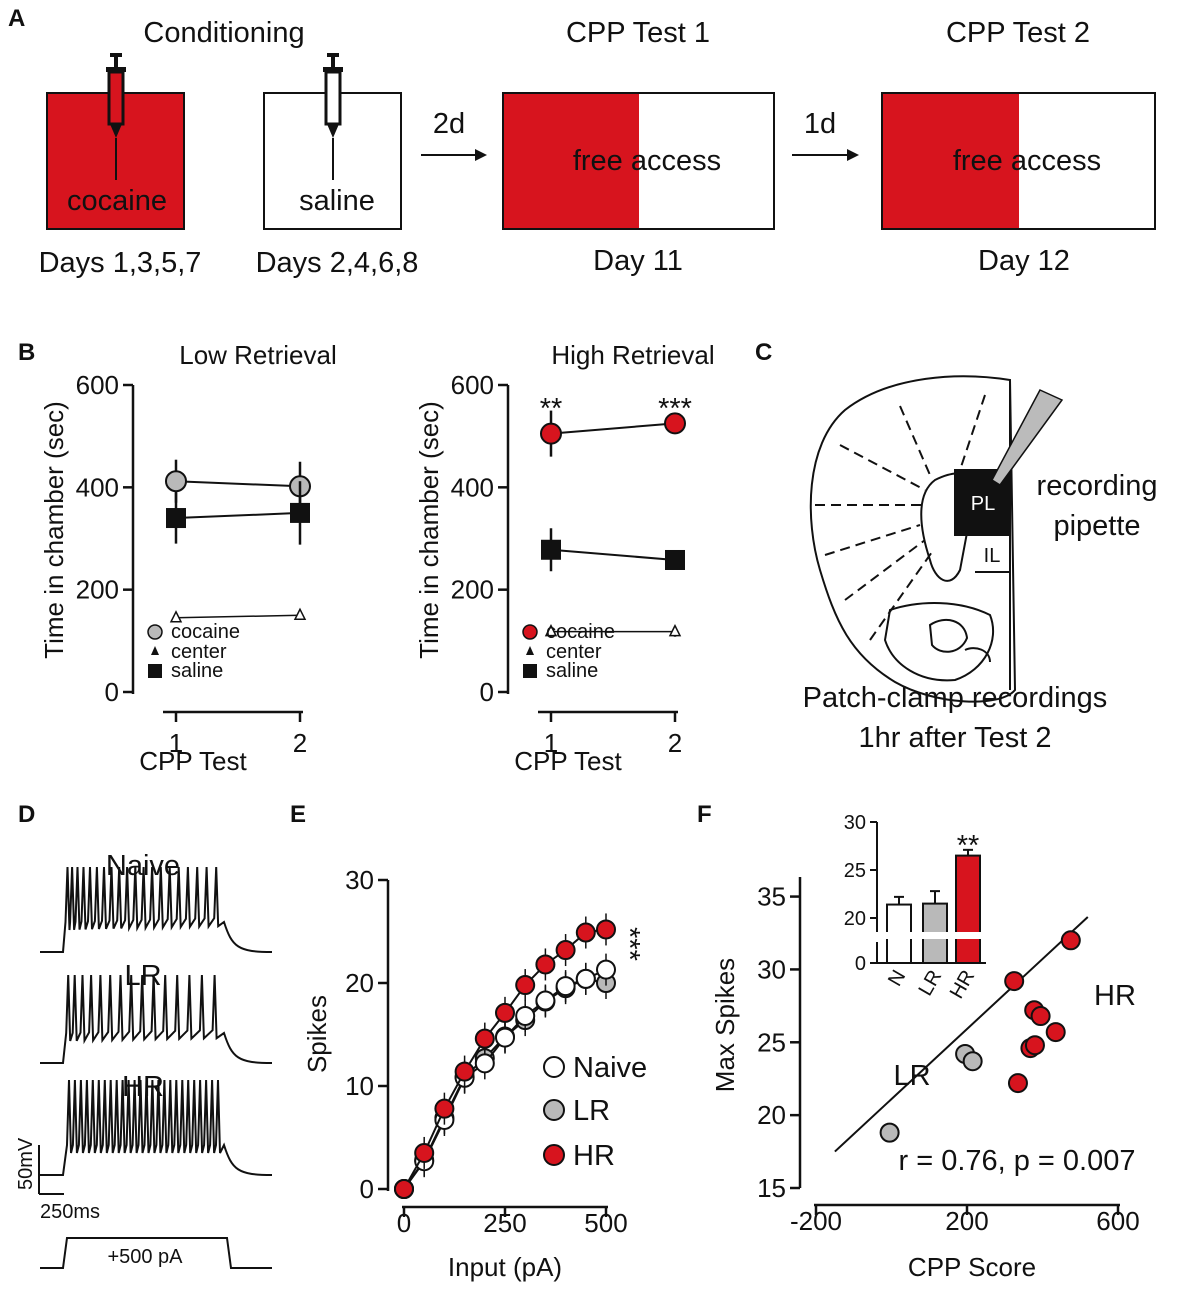 The image size is (1183, 1300). Describe the element at coordinates (855, 871) in the screenshot. I see `y-tick-label: 25` at that location.